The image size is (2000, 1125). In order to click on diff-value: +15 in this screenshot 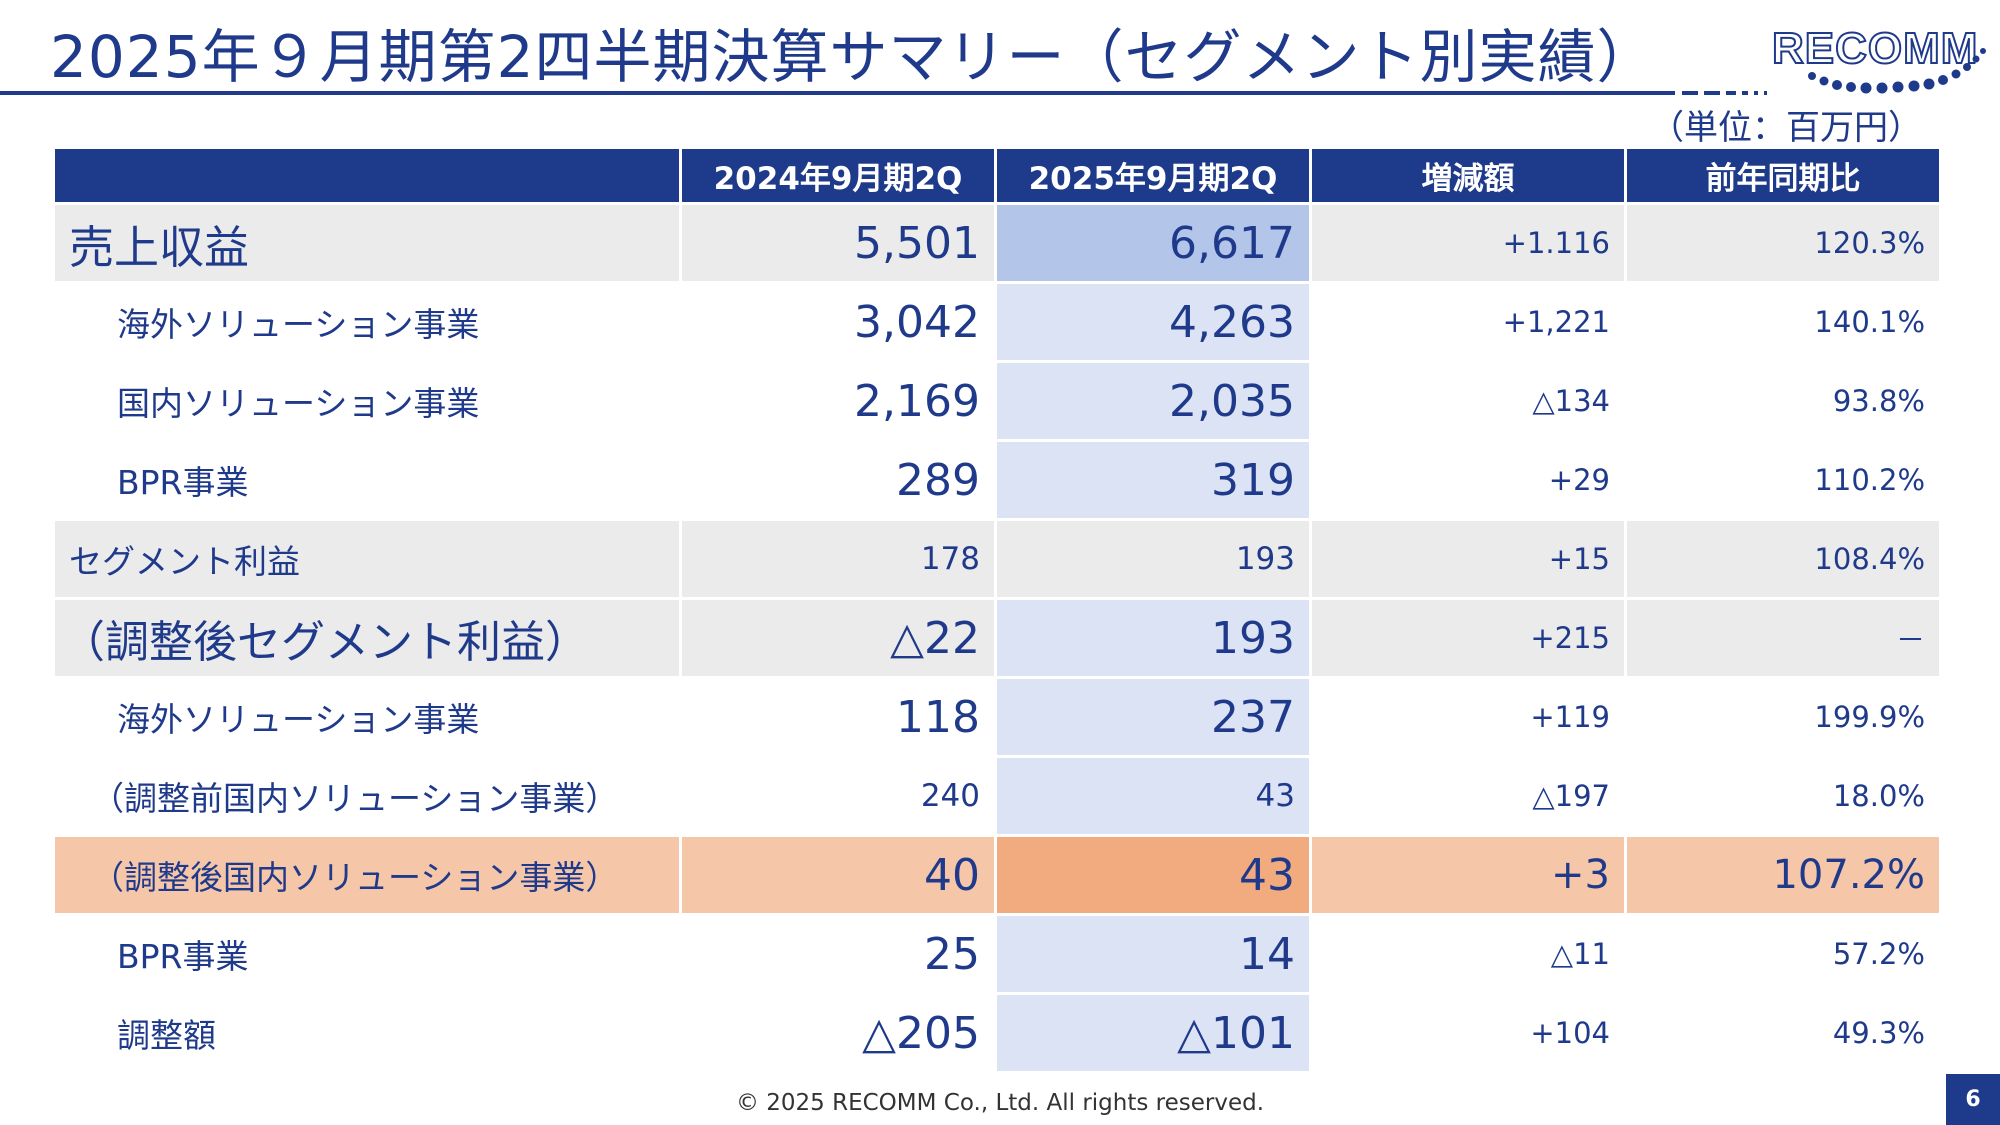, I will do `click(1468, 559)`.